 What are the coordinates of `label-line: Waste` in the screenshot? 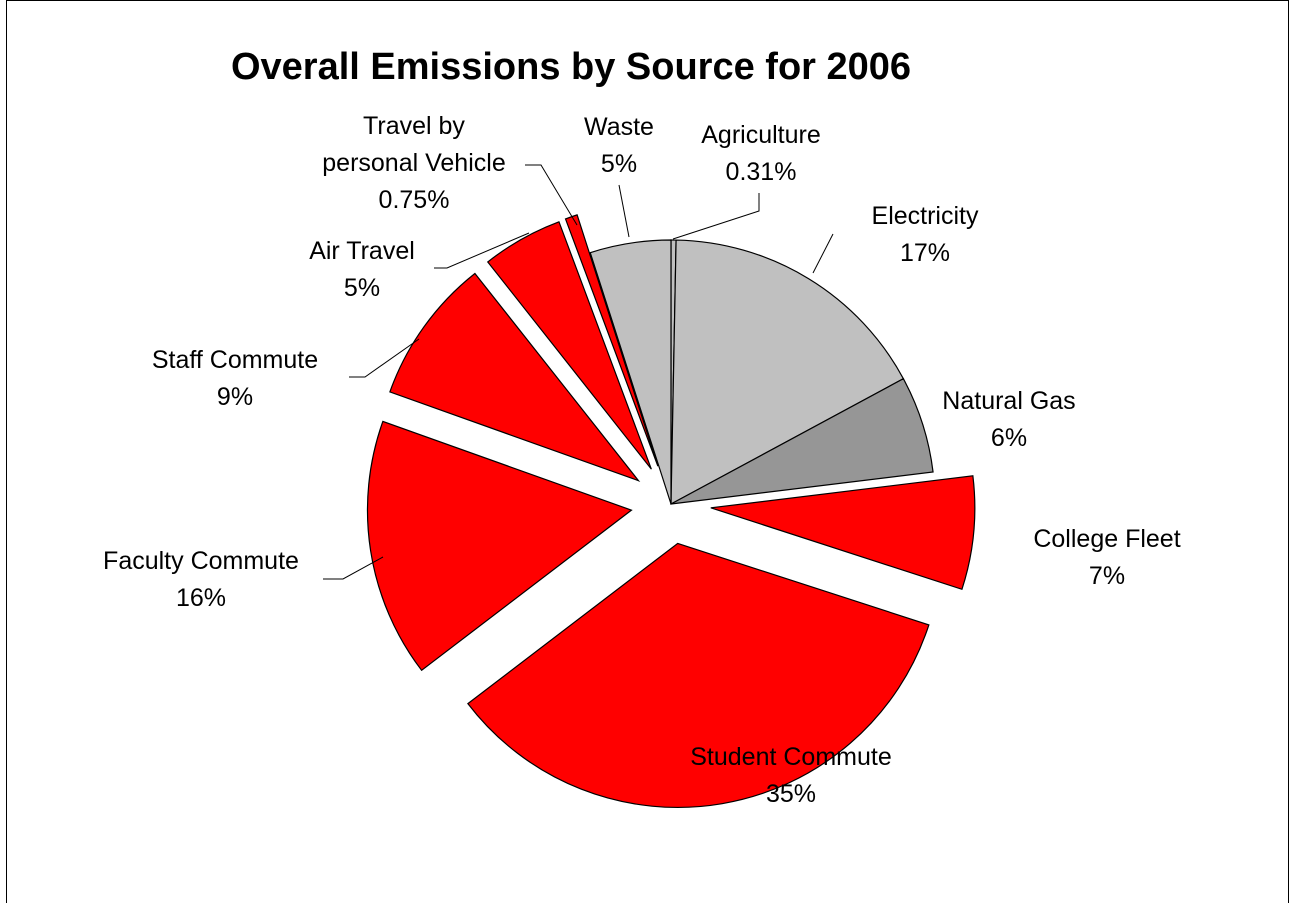 It's located at (619, 127).